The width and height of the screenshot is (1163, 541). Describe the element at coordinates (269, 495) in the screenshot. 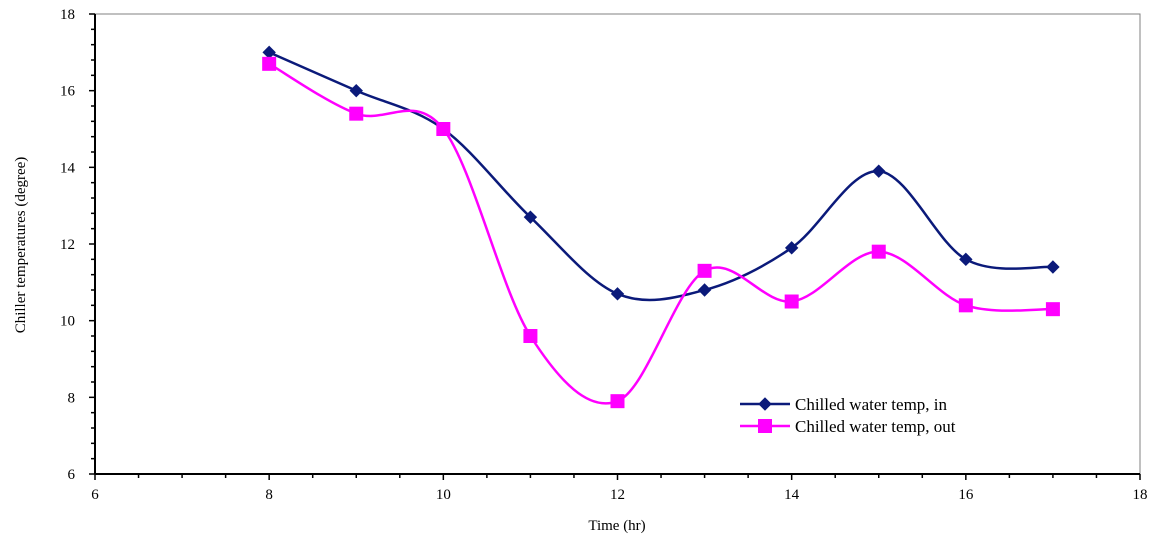

I see `x-tick-label: 8` at that location.